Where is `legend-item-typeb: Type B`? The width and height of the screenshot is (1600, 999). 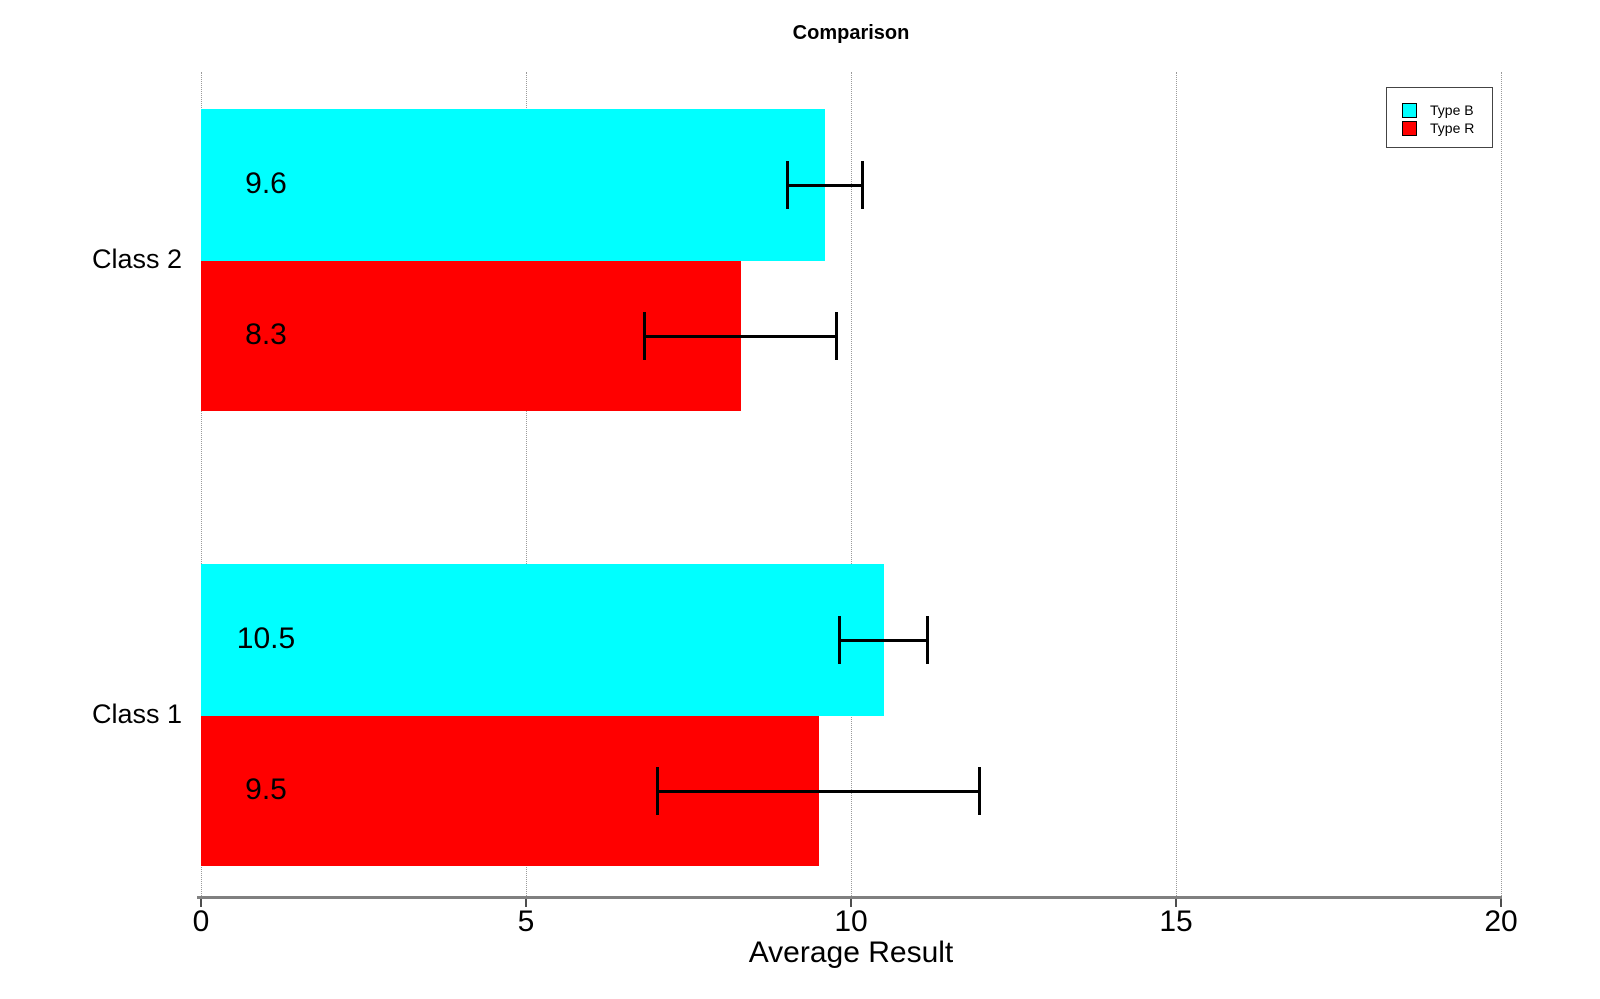
legend-item-typeb: Type B is located at coordinates (1439, 110).